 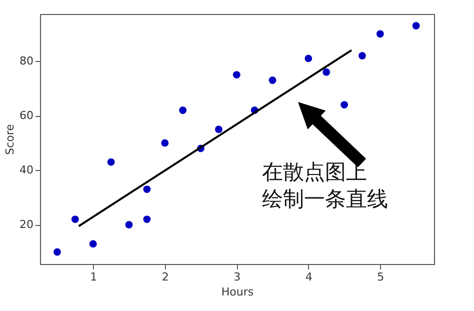 What do you see at coordinates (237, 277) in the screenshot?
I see `x-tick-label: 3` at bounding box center [237, 277].